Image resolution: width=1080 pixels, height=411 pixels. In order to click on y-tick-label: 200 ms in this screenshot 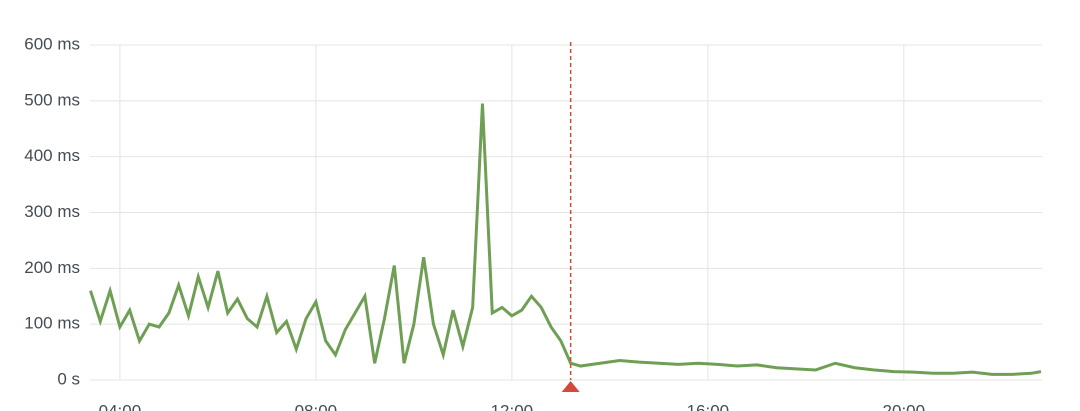, I will do `click(52, 267)`.